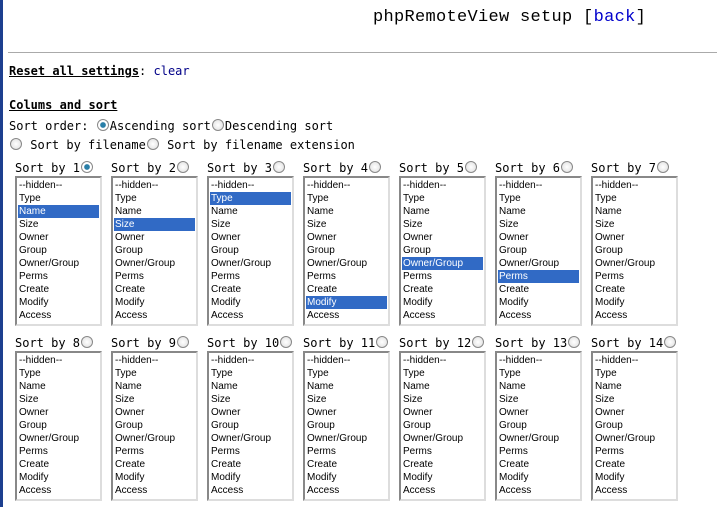 The width and height of the screenshot is (717, 507). I want to click on back-link: back, so click(614, 17).